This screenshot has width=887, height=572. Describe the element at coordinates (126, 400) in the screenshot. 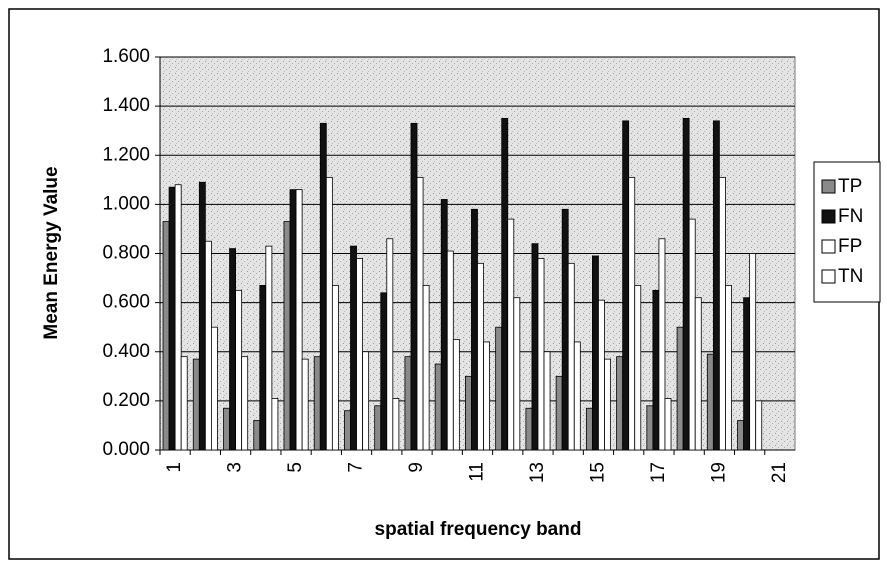

I see `y-tick-label: 0.200` at that location.